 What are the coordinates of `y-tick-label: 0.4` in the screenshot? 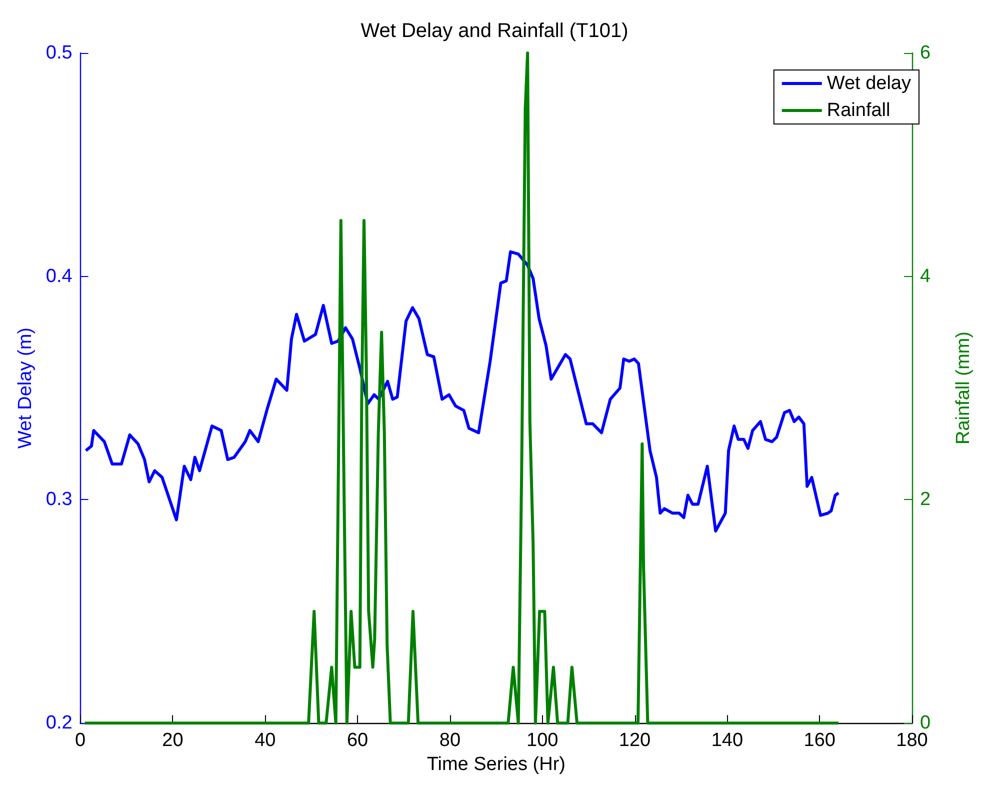 It's located at (59, 276).